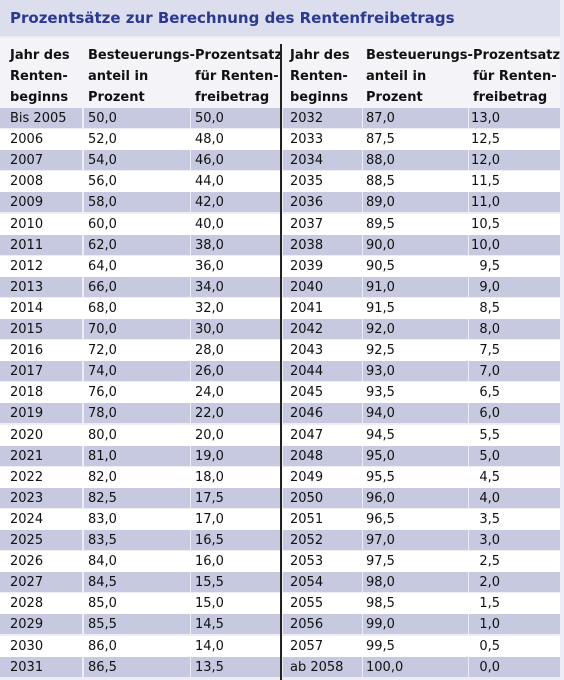 The image size is (564, 680). What do you see at coordinates (209, 646) in the screenshot?
I see `table-cell: 14,0` at bounding box center [209, 646].